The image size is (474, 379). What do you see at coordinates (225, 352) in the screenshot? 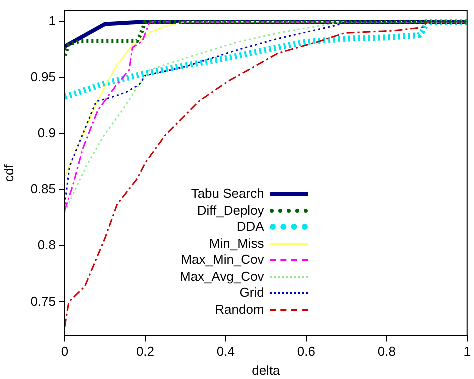
I see `x-tick-label: 0.4` at bounding box center [225, 352].